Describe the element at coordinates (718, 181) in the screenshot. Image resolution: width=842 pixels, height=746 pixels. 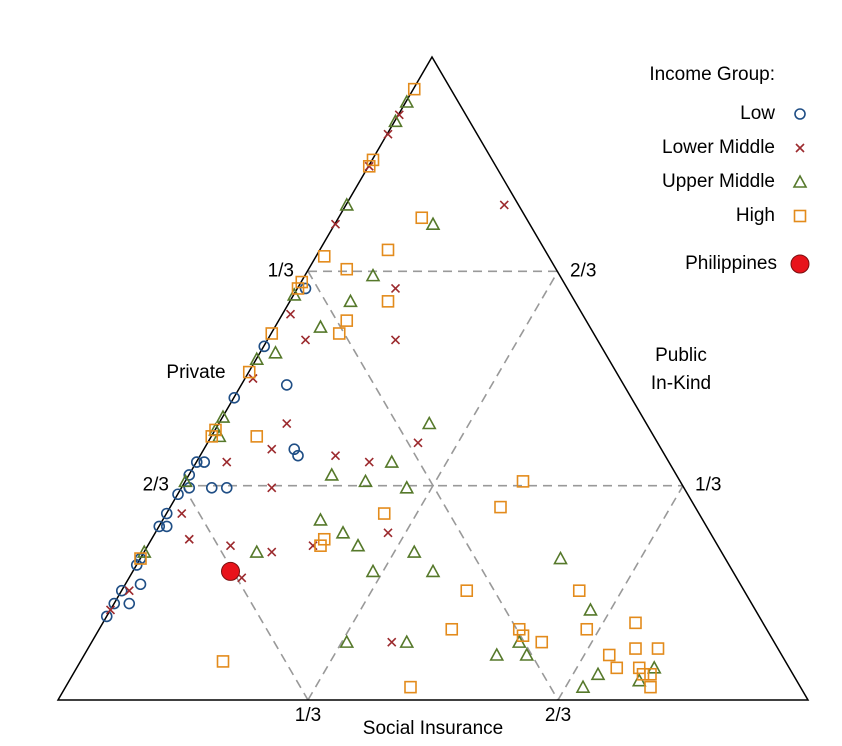
I see `legend-label: Upper Middle` at that location.